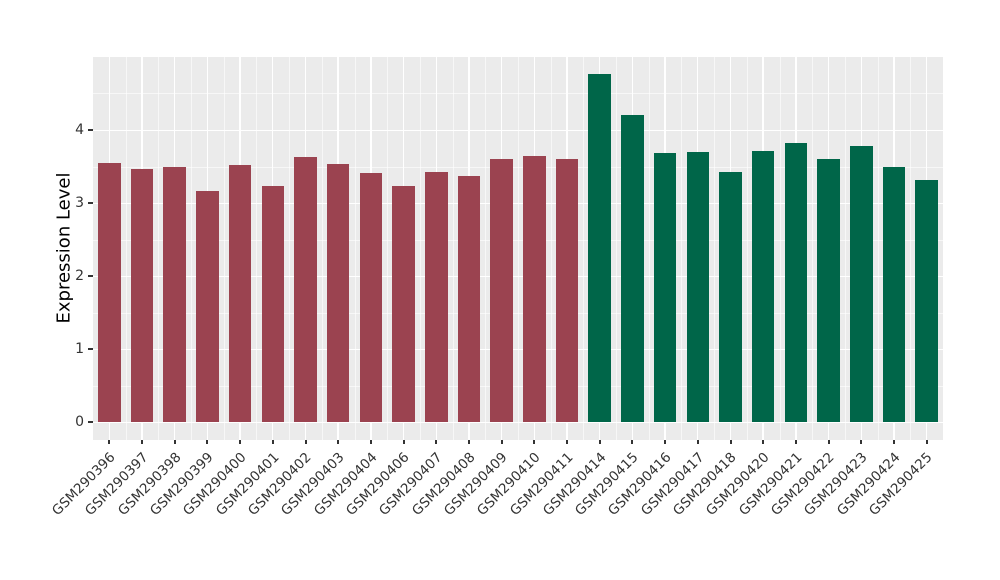 The image size is (1000, 580). What do you see at coordinates (926, 301) in the screenshot?
I see `bar-GSM290425` at bounding box center [926, 301].